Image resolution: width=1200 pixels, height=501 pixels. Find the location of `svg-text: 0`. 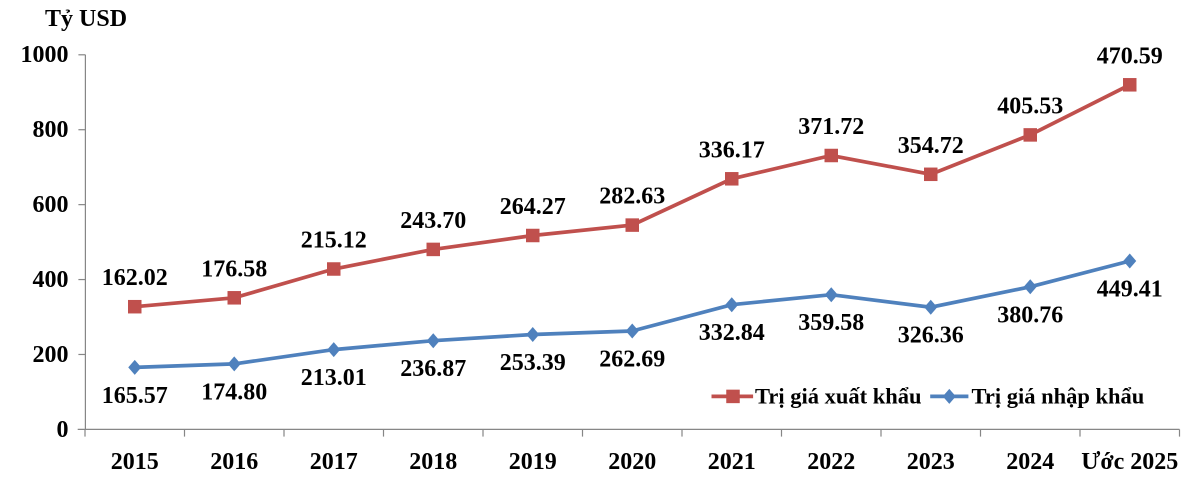

svg-text: 0 is located at coordinates (63, 430).